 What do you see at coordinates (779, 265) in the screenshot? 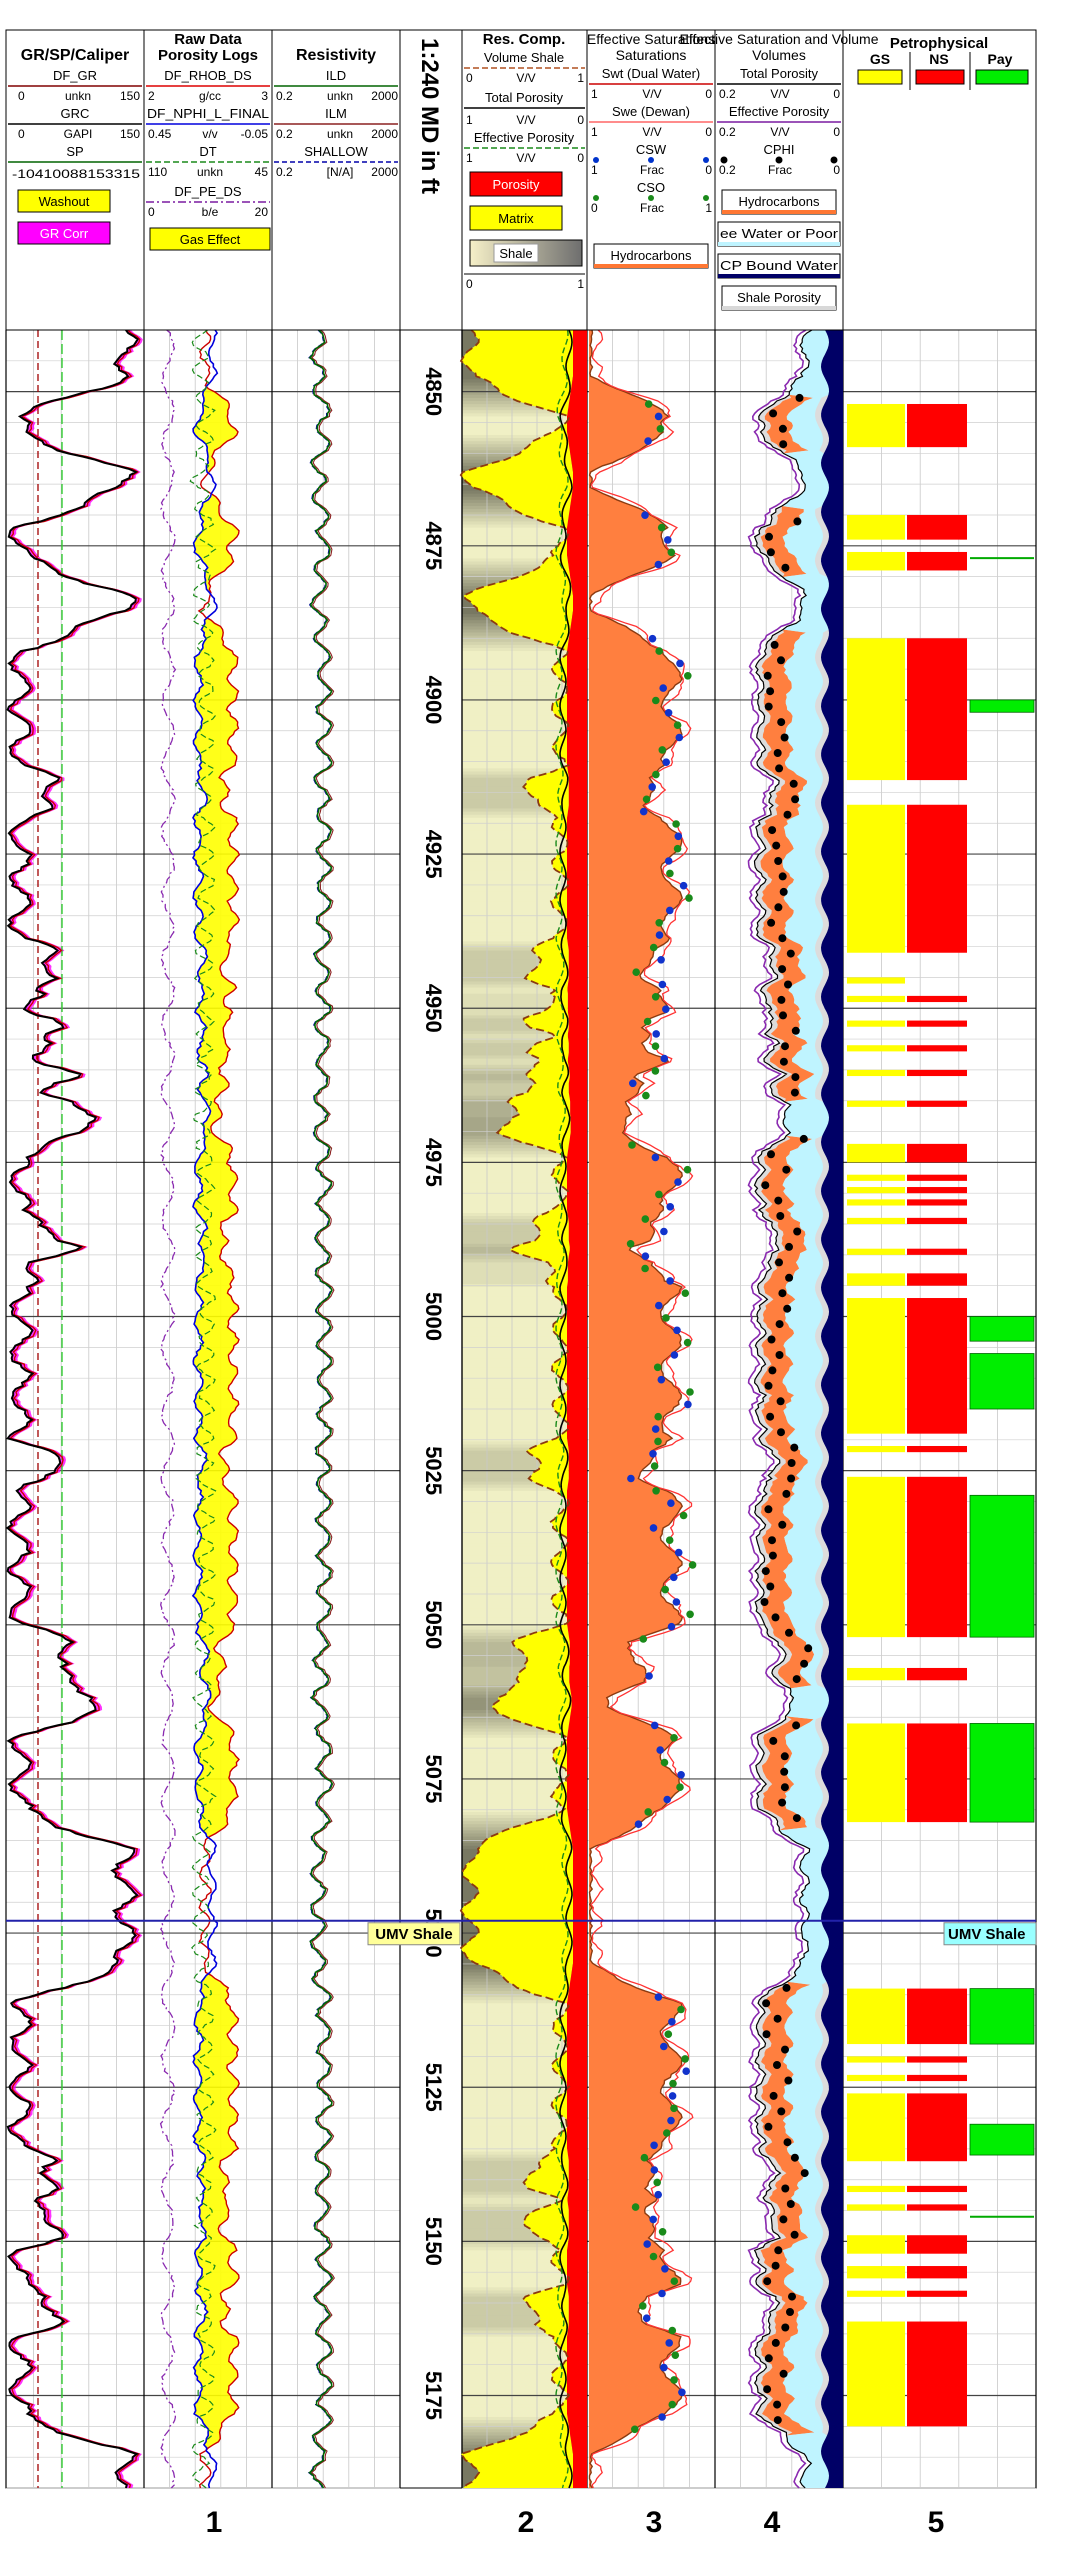
I see `bound-water-legend: CP Bound Water` at bounding box center [779, 265].